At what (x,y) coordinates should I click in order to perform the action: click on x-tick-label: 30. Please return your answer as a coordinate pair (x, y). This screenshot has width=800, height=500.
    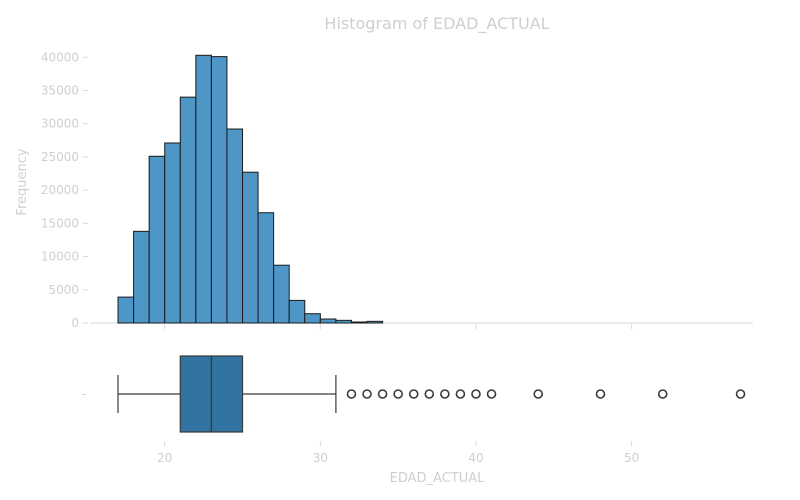
    Looking at the image, I should click on (320, 458).